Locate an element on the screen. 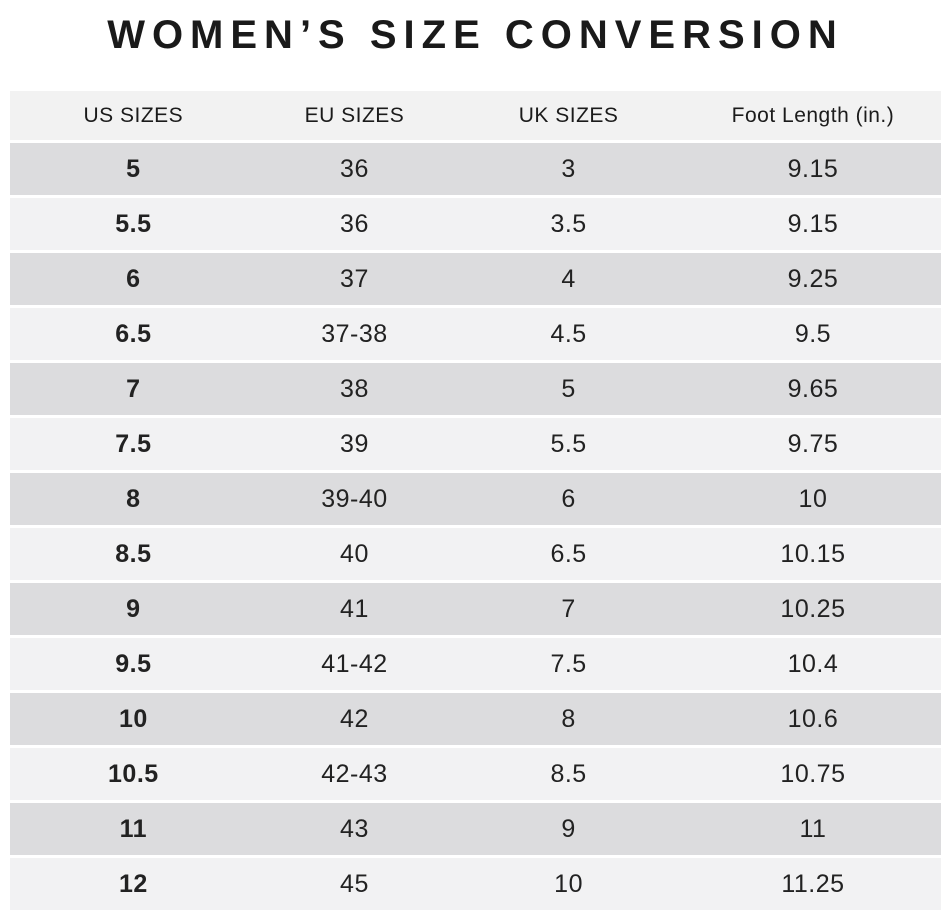  cell-us-size: 12 is located at coordinates (133, 883).